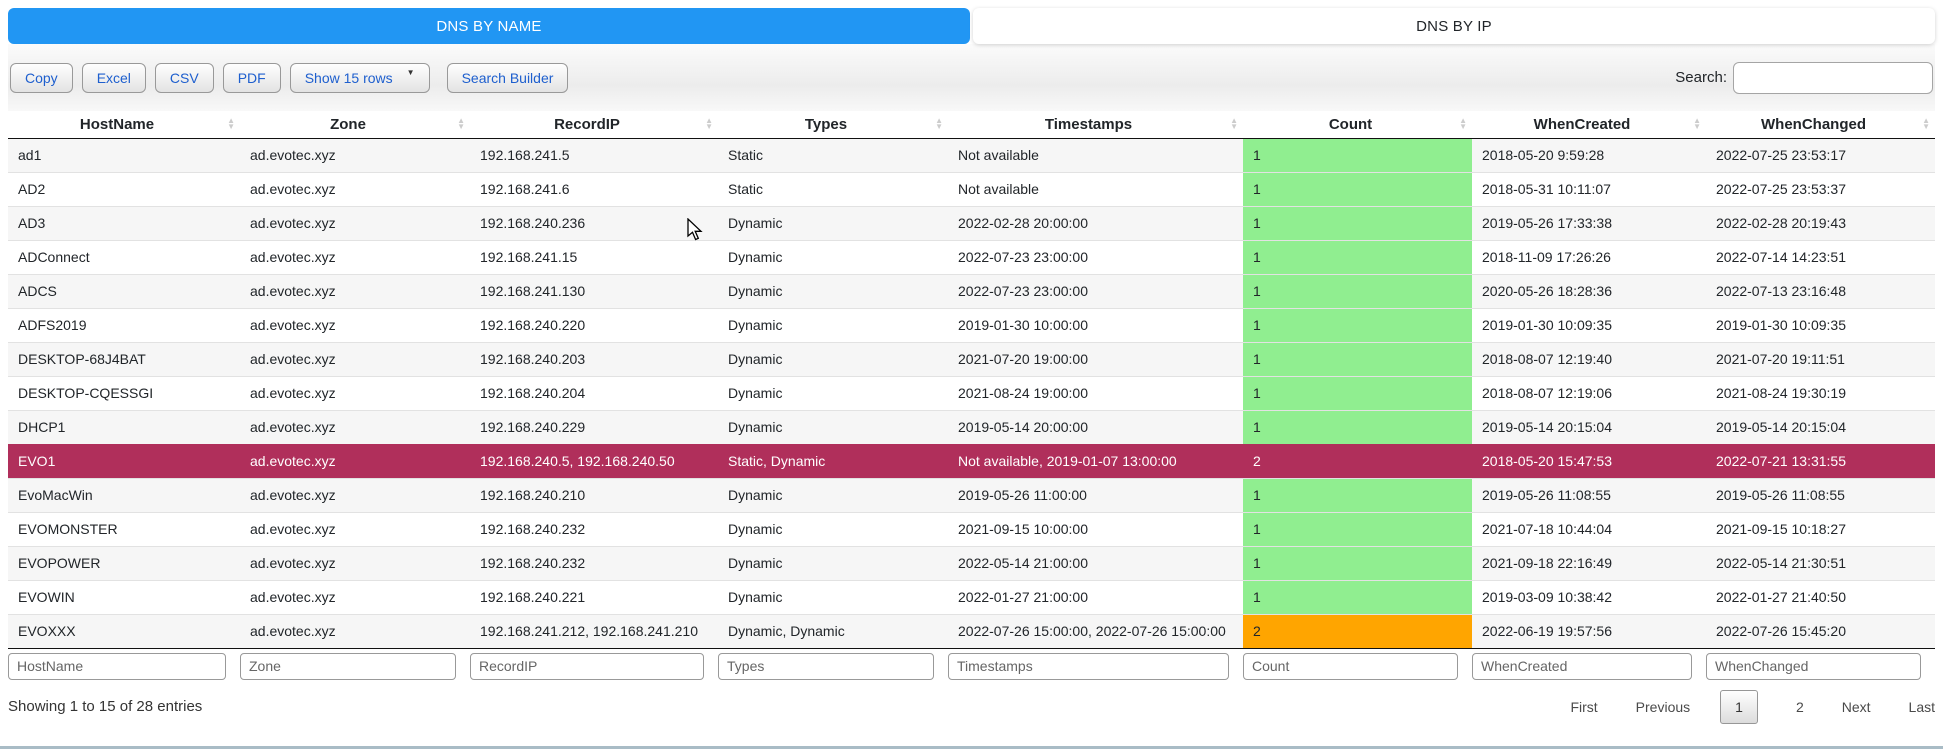 The width and height of the screenshot is (1943, 749). I want to click on search-builder-button: Search Builder, so click(507, 77).